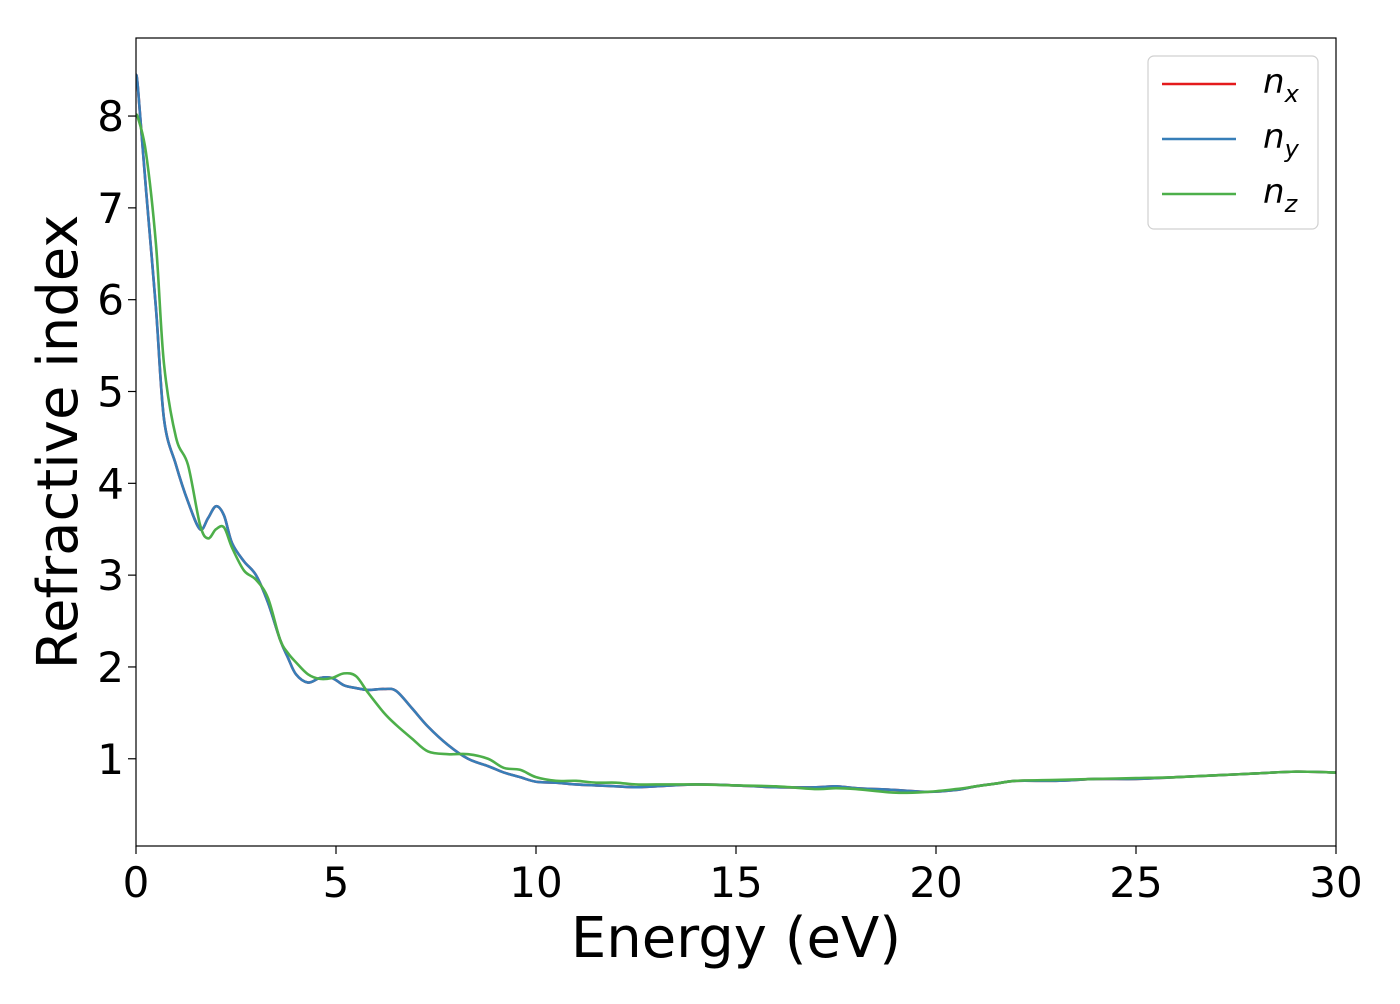 The width and height of the screenshot is (1400, 1004). Describe the element at coordinates (110, 667) in the screenshot. I see `y-tick-label: 2` at that location.